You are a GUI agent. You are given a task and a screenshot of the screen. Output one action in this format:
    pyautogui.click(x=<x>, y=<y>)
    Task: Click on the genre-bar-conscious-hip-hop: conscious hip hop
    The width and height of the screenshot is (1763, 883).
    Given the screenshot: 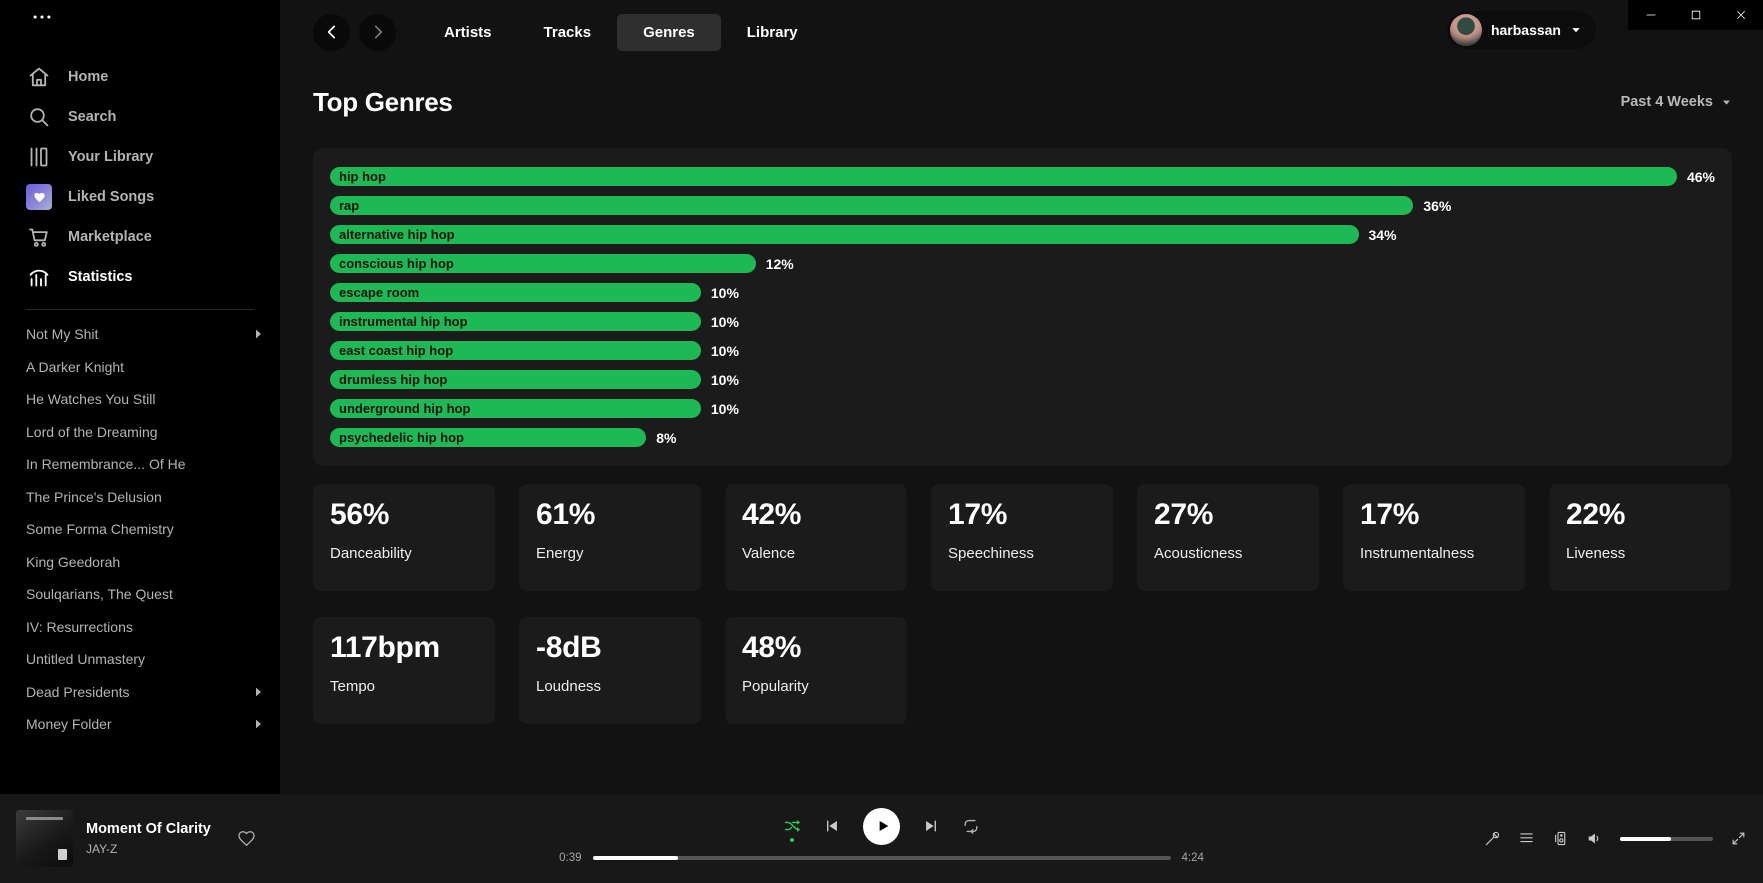 What is the action you would take?
    pyautogui.click(x=543, y=263)
    